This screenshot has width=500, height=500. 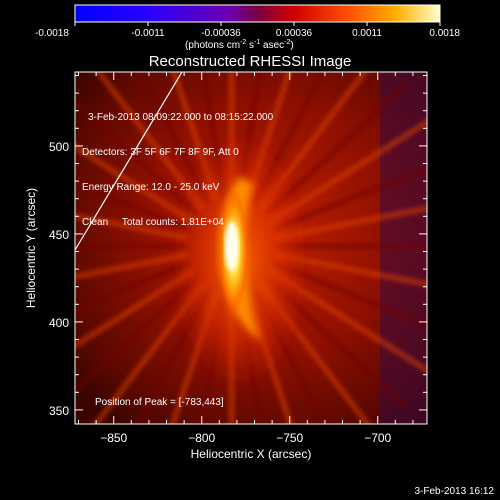 What do you see at coordinates (367, 33) in the screenshot?
I see `colorbar-tick-label: 0.0011` at bounding box center [367, 33].